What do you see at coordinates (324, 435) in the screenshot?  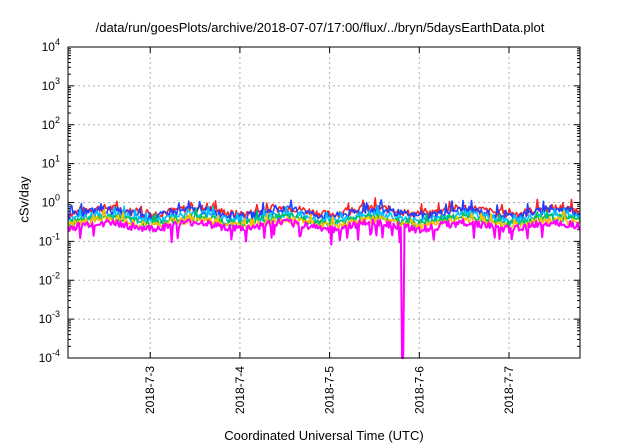 I see `x-axis-label: Coordinated Universal Time (UTC)` at bounding box center [324, 435].